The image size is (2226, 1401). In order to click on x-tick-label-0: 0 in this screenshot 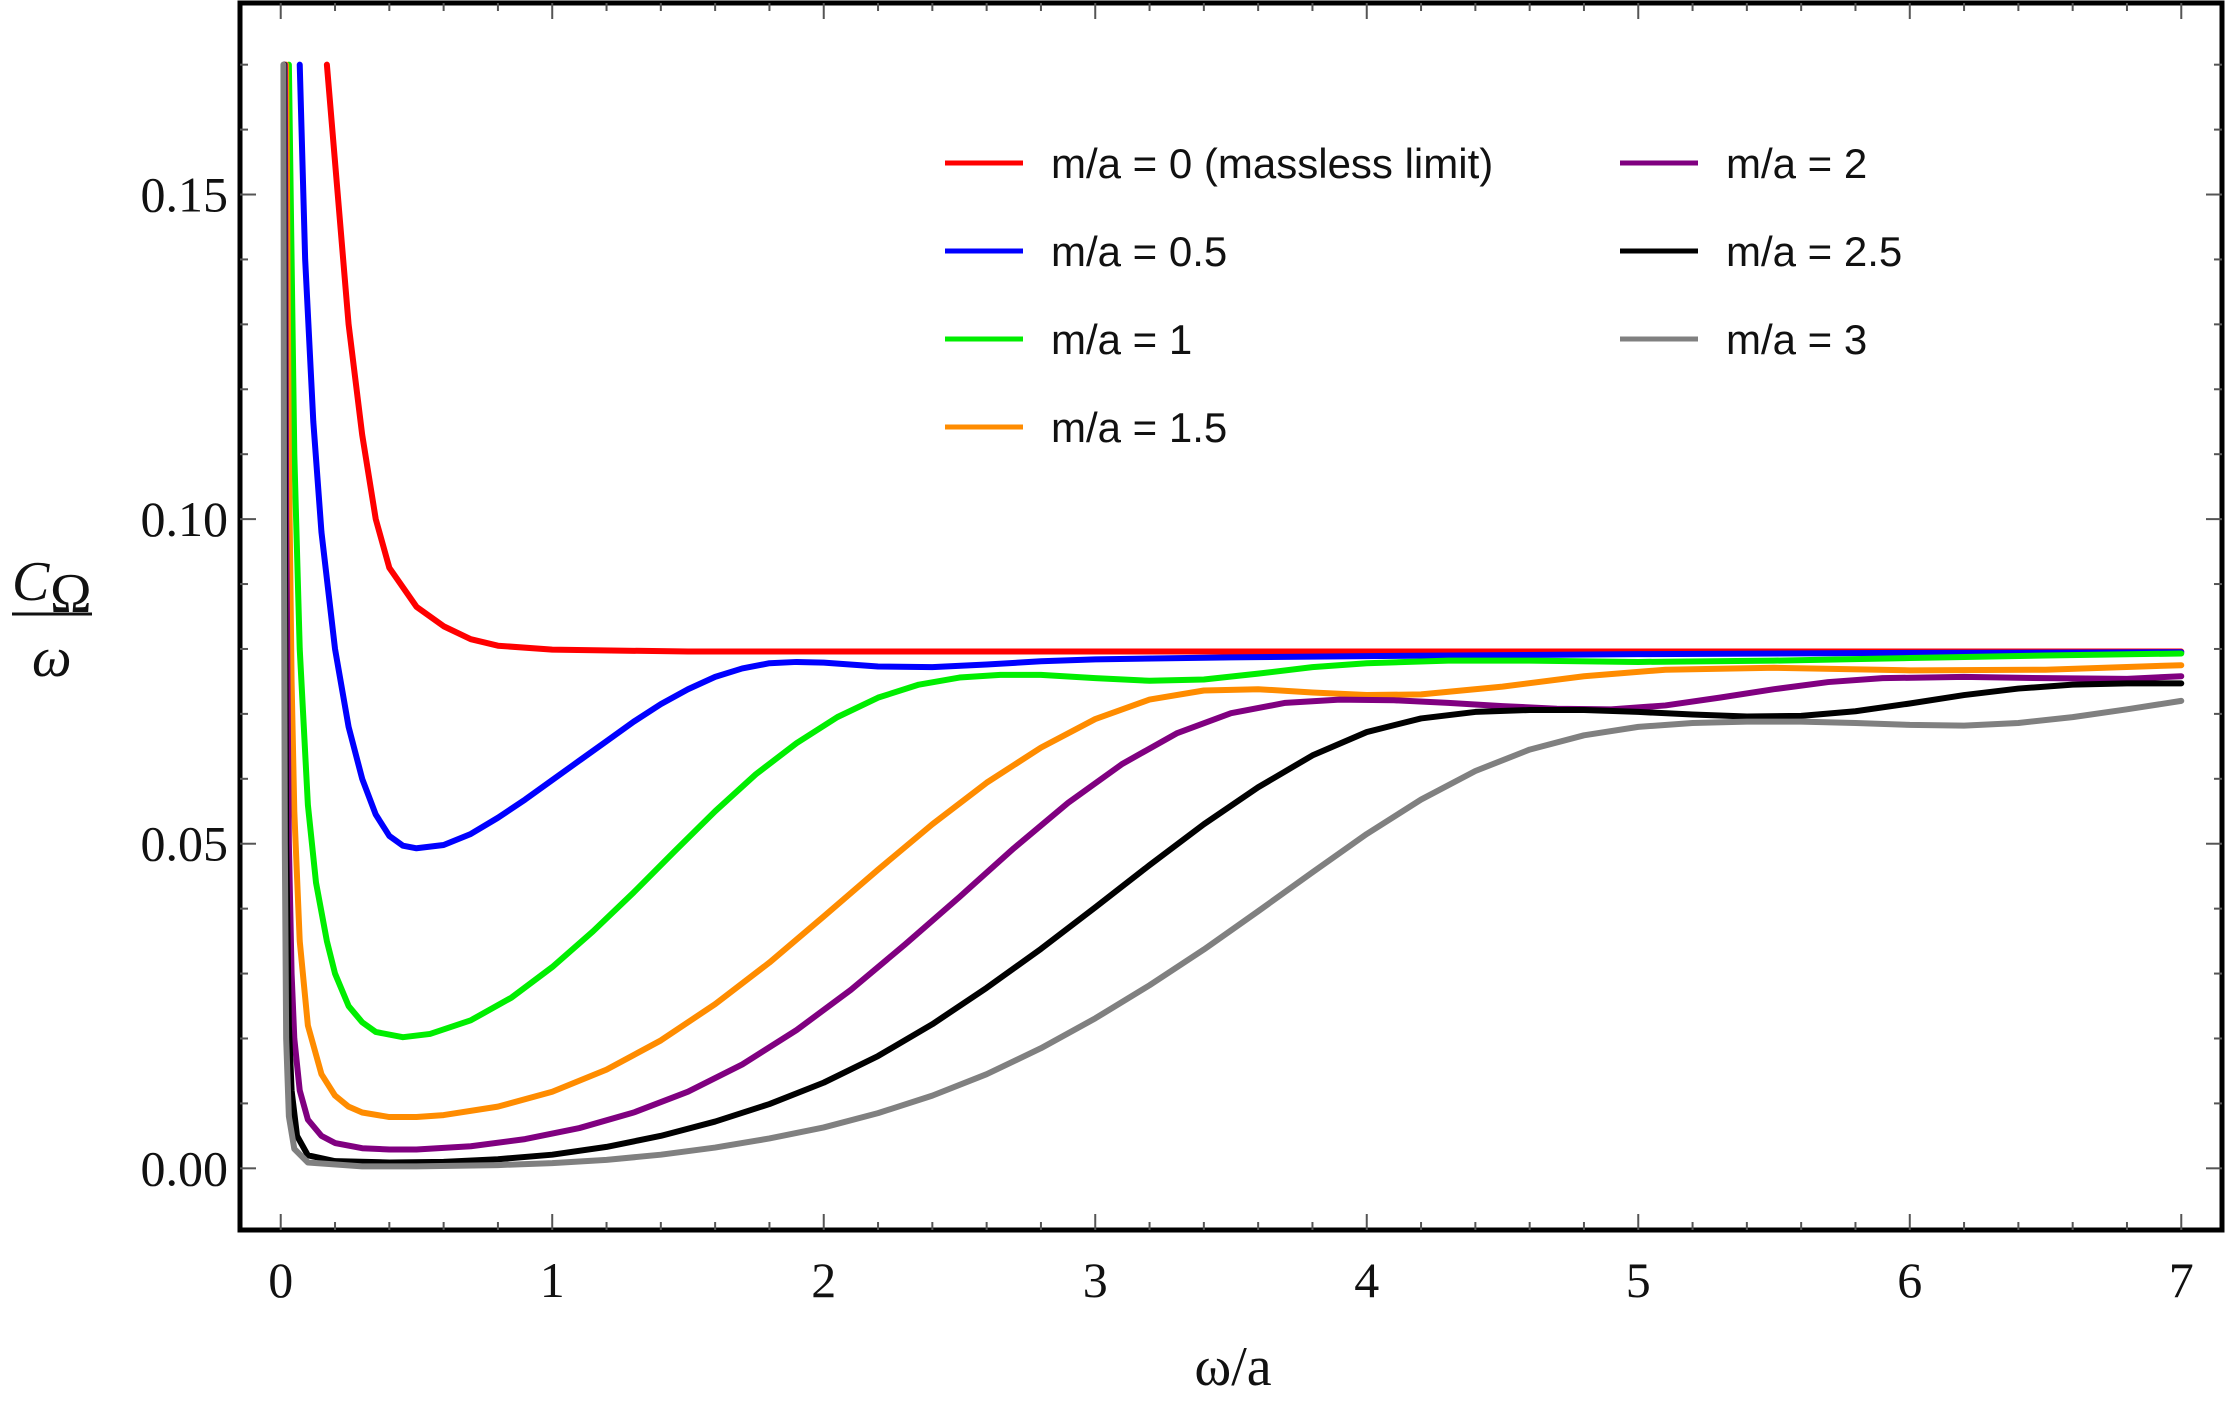, I will do `click(280, 1280)`.